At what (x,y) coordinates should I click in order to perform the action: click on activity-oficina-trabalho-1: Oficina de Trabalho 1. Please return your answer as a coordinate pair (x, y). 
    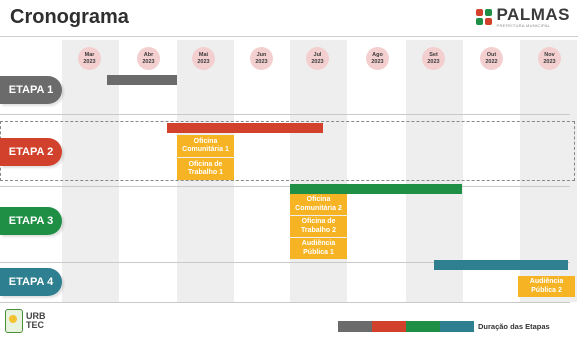
    Looking at the image, I should click on (205, 169).